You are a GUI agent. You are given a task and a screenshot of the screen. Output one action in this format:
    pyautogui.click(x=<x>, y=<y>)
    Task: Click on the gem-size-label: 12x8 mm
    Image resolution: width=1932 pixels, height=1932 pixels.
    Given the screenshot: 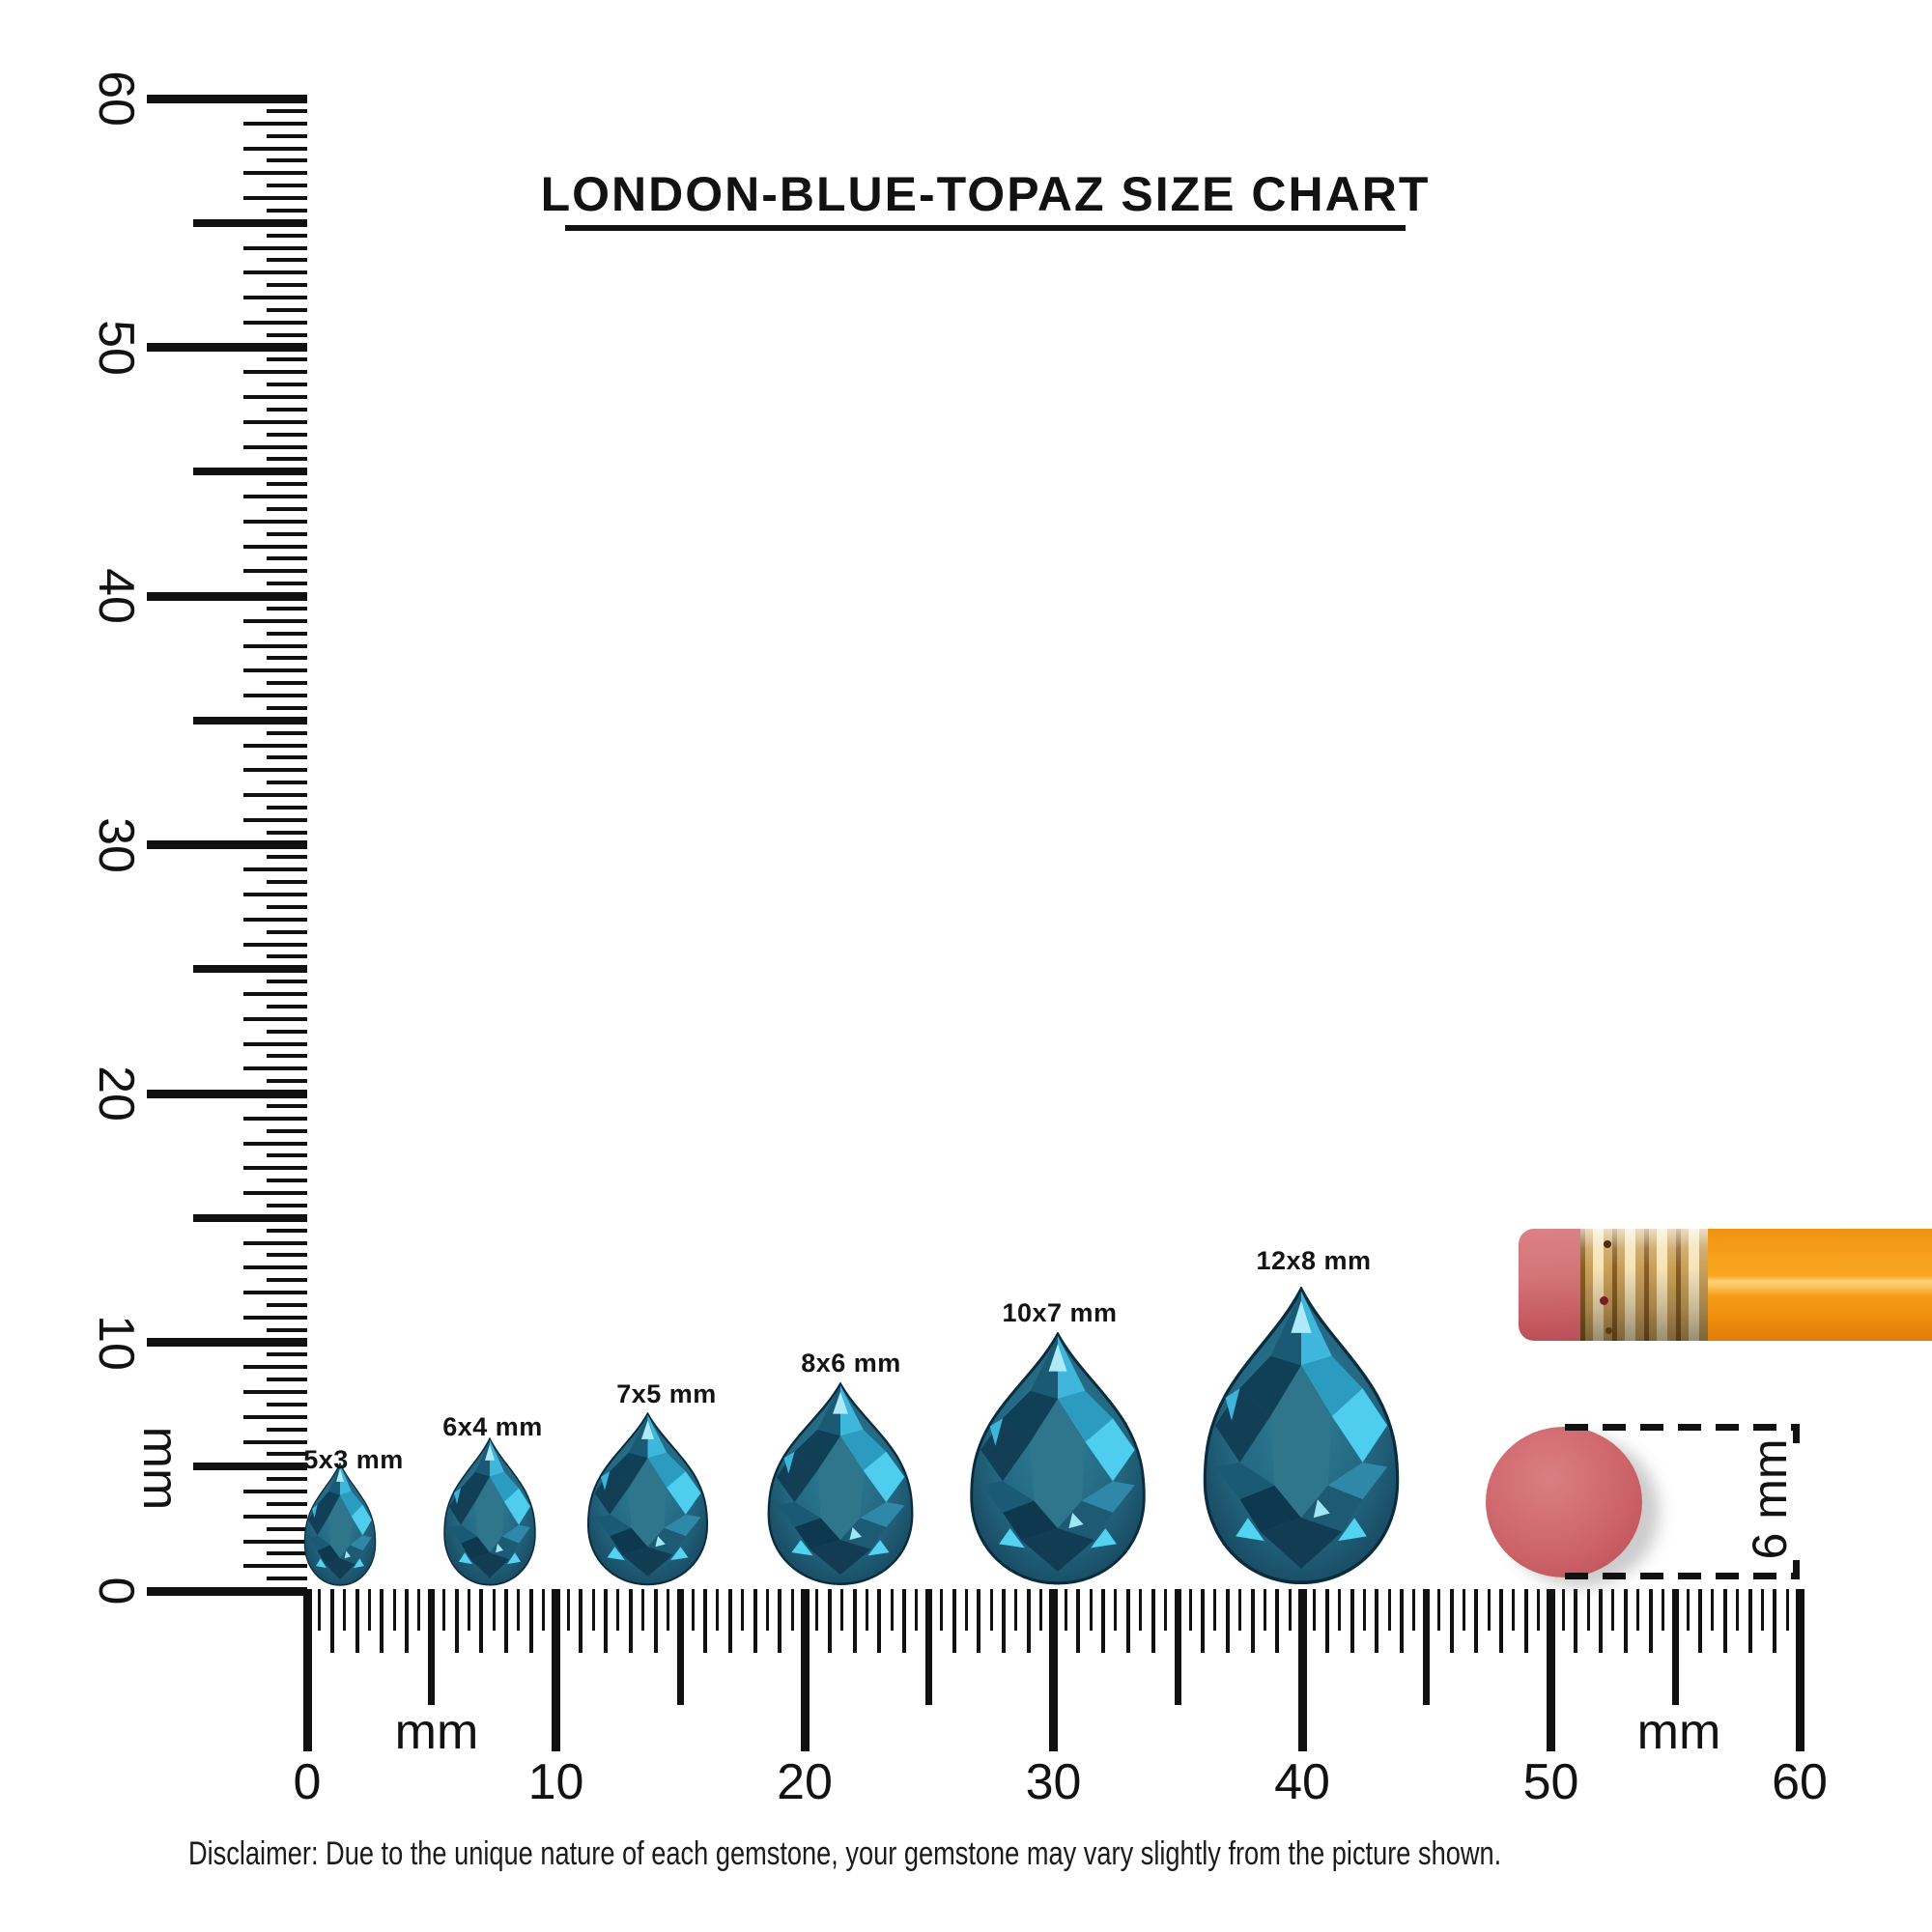 What is the action you would take?
    pyautogui.click(x=1314, y=1260)
    